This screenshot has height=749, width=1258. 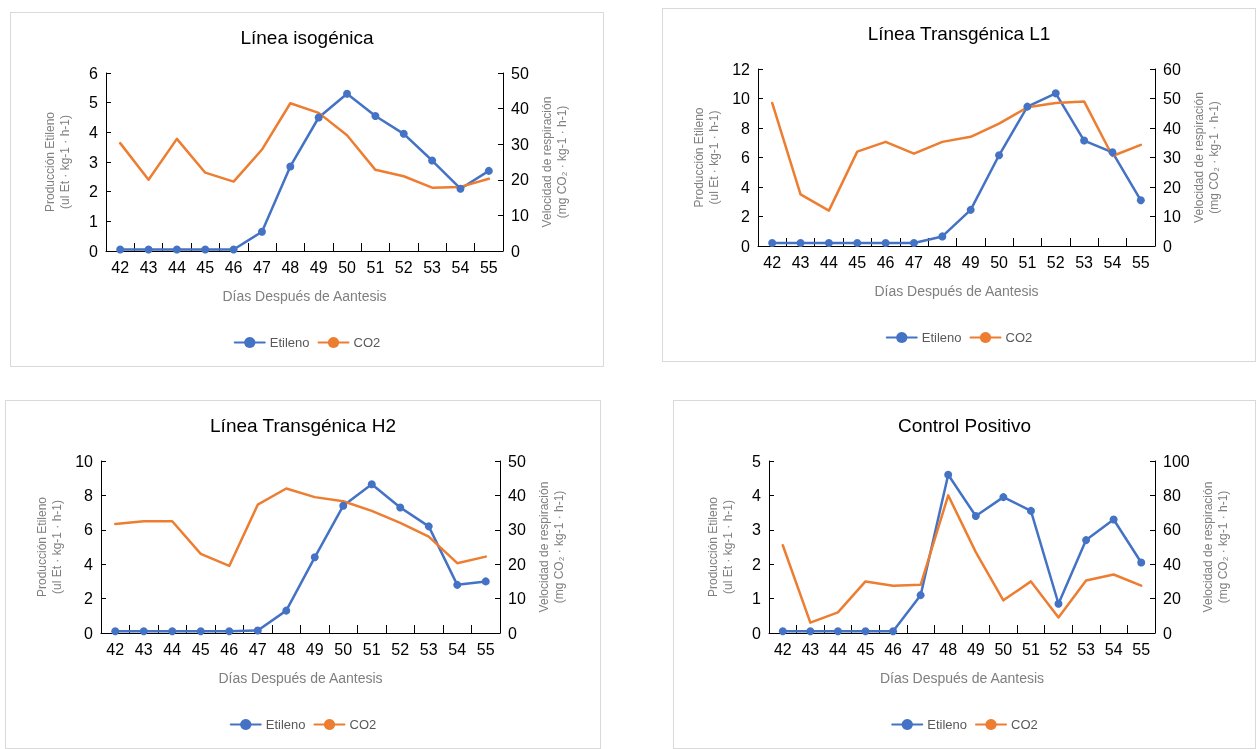 What do you see at coordinates (1172, 495) in the screenshot?
I see `y2-tick-label: 80` at bounding box center [1172, 495].